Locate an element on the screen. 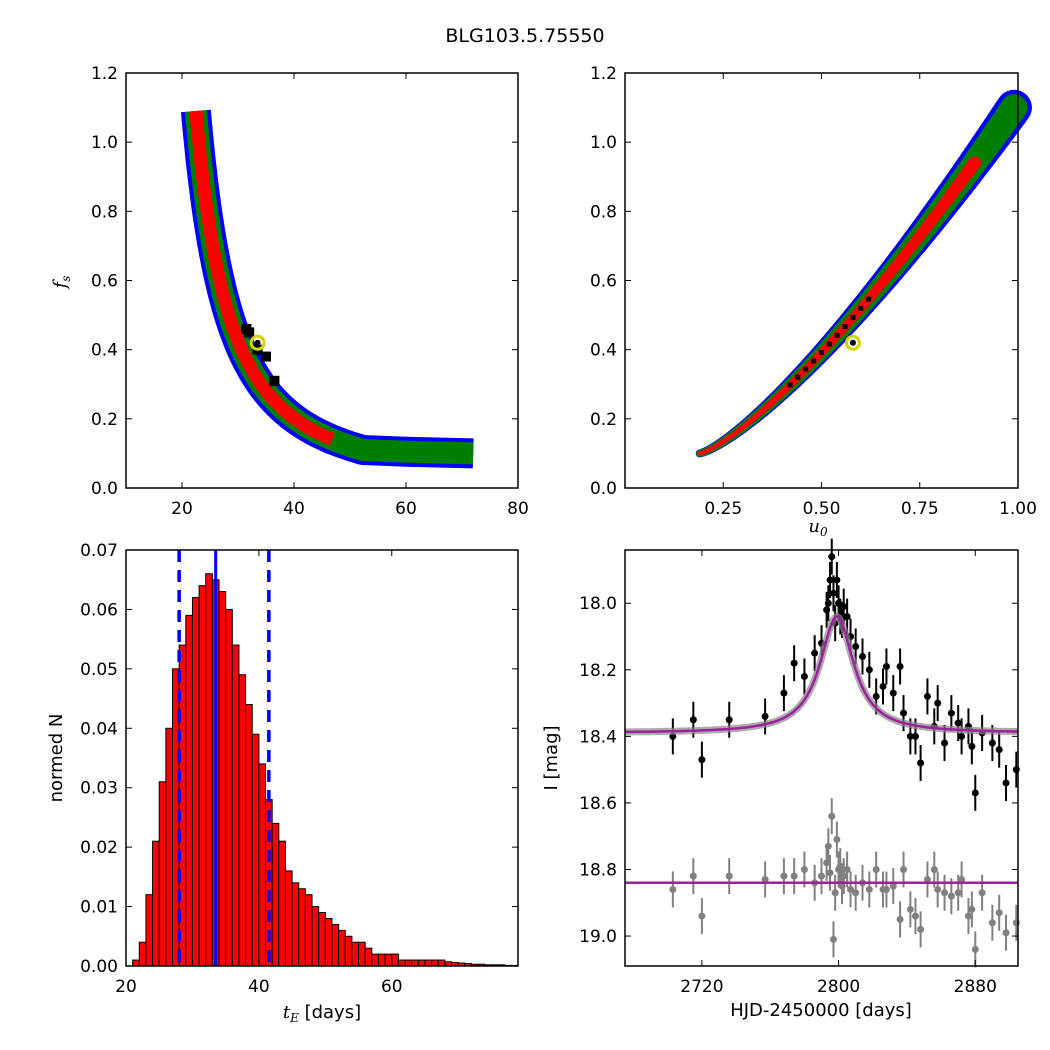  y-tick-label: 0.6 is located at coordinates (104, 282).